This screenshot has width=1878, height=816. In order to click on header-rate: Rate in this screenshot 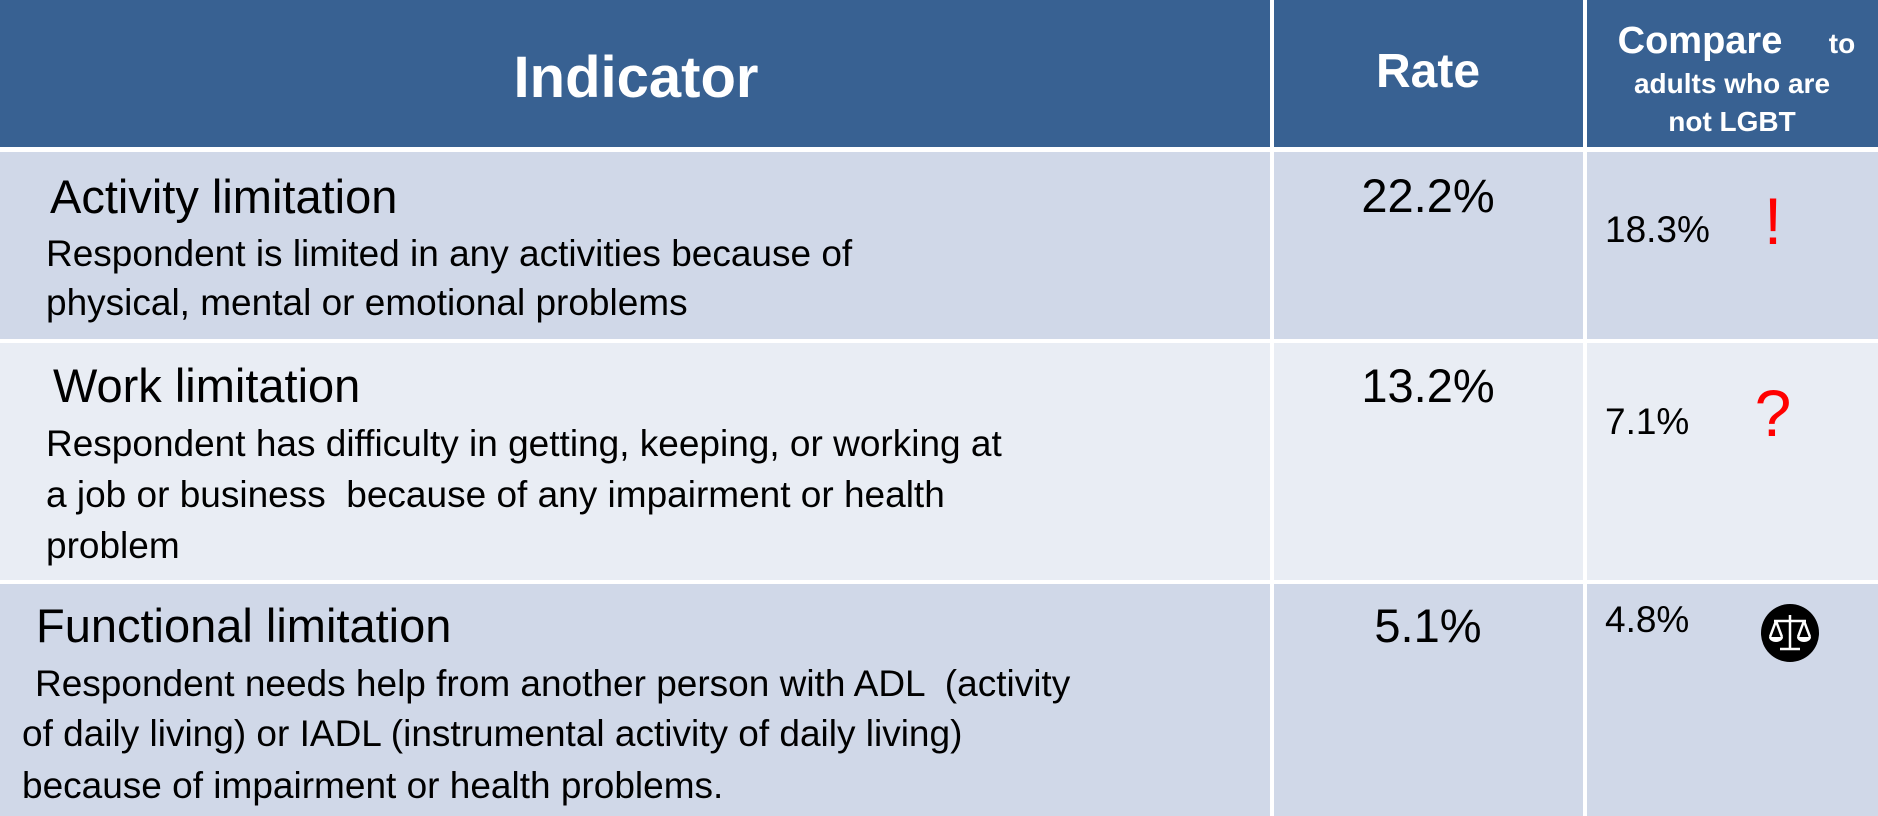, I will do `click(1428, 71)`.